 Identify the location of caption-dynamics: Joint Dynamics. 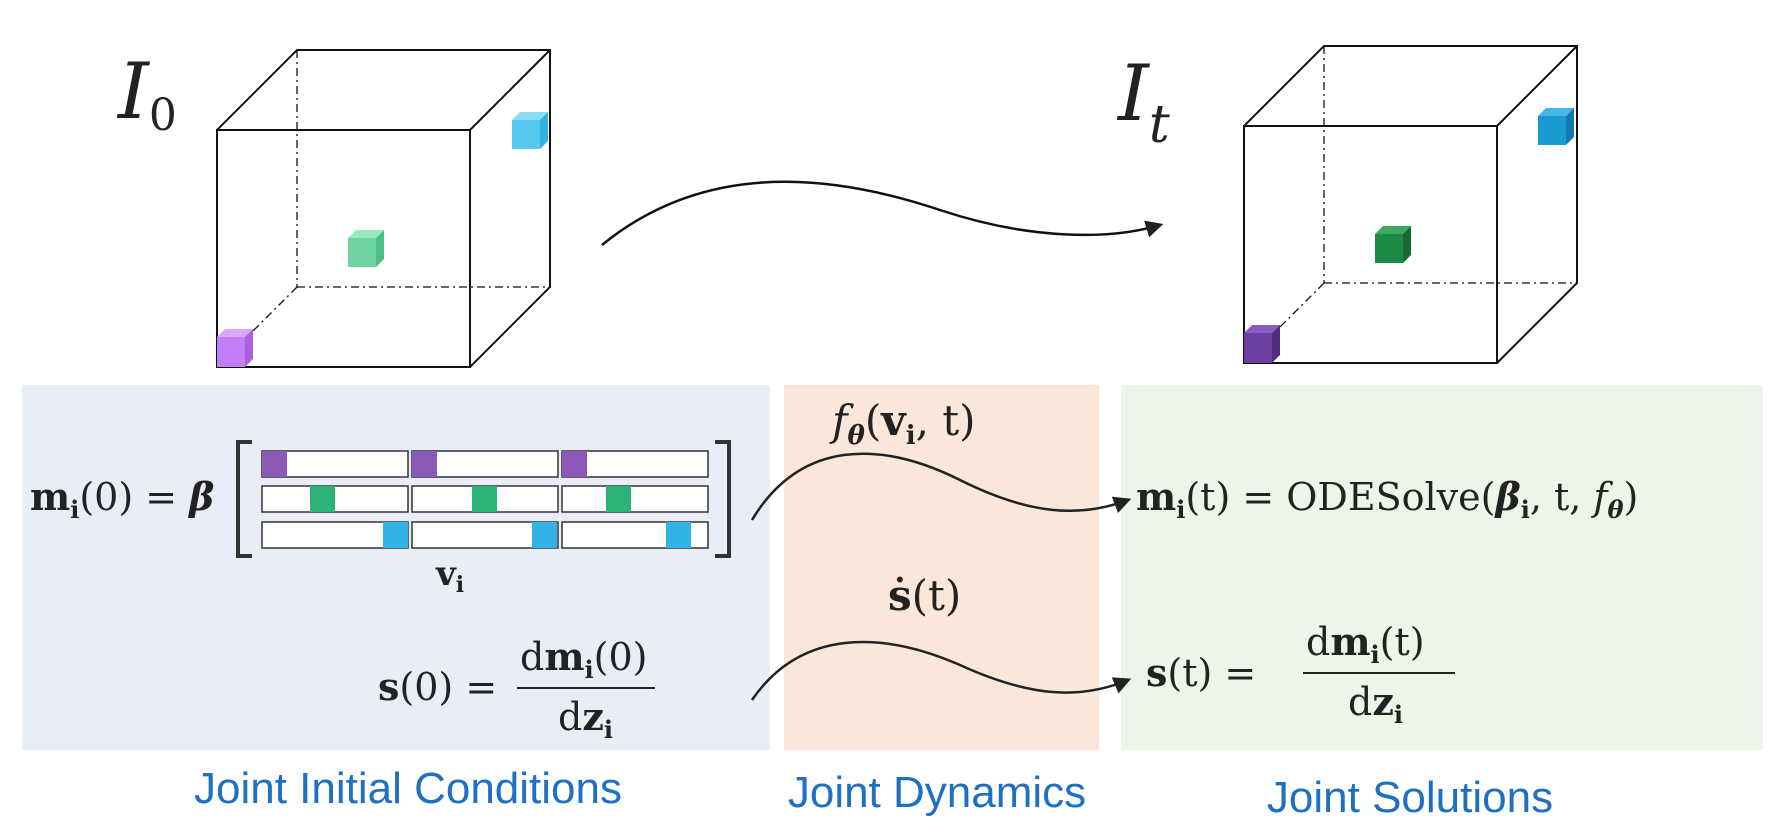
(937, 792).